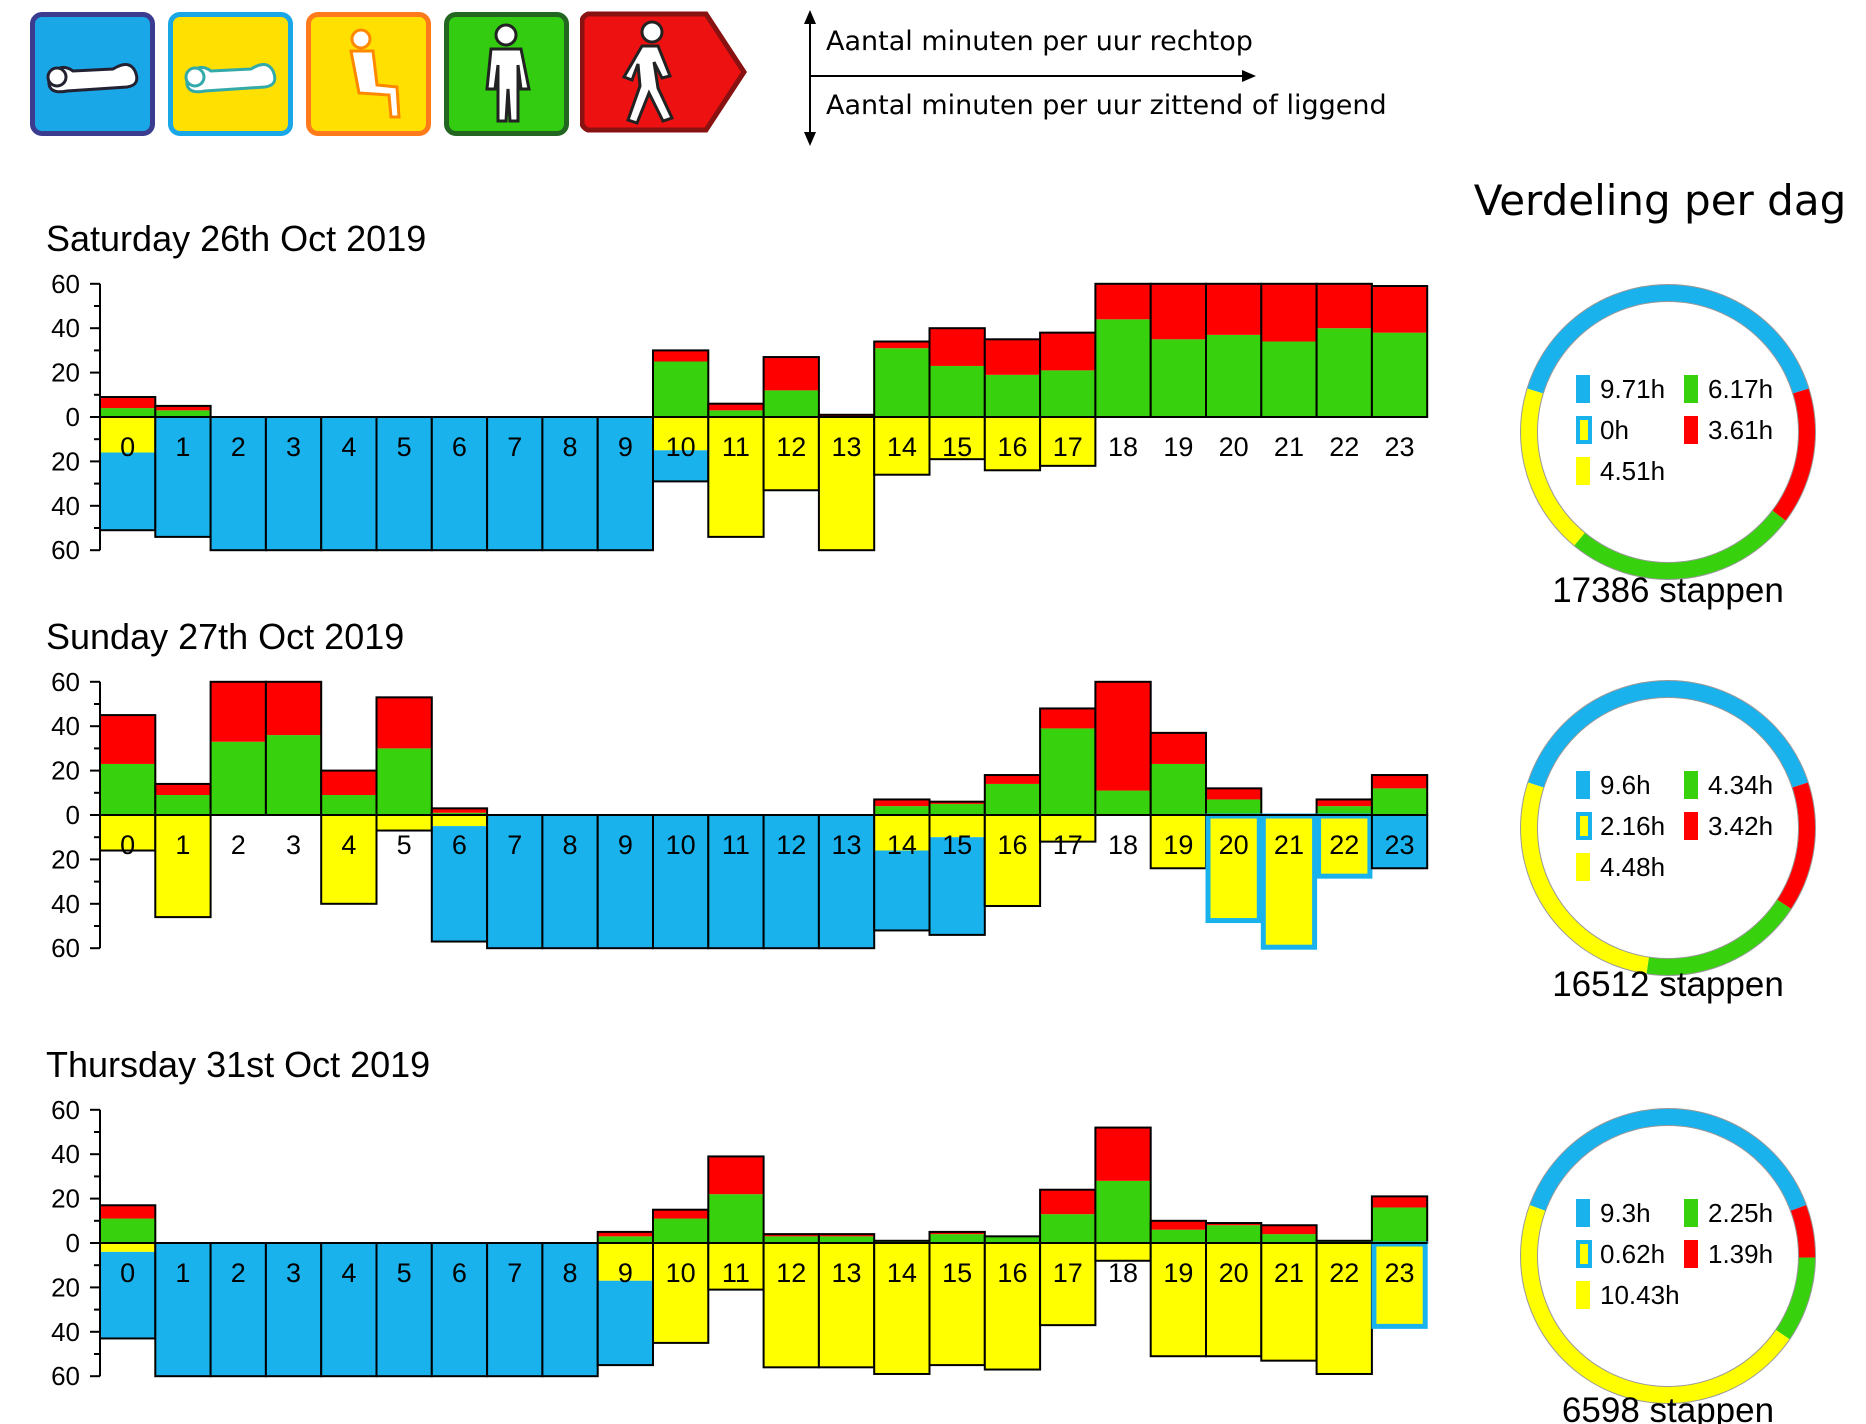  I want to click on day-title-0: Saturday 26th Oct 2019, so click(236, 238).